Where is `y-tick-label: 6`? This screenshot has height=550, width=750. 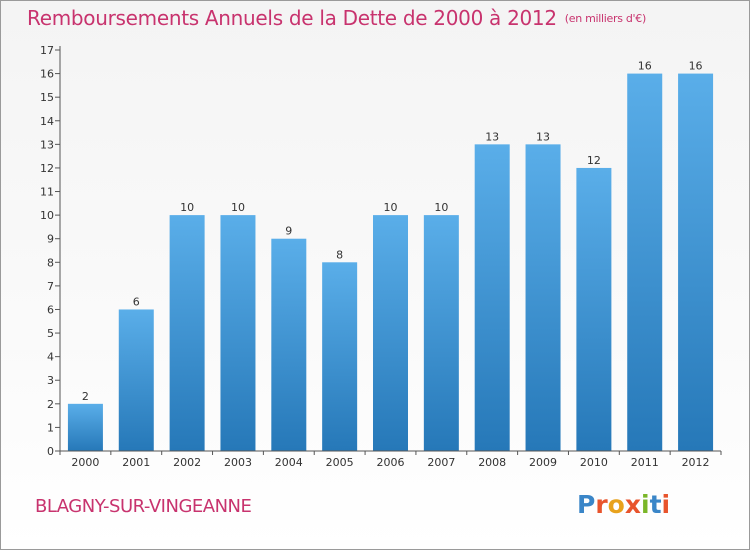 y-tick-label: 6 is located at coordinates (50, 309).